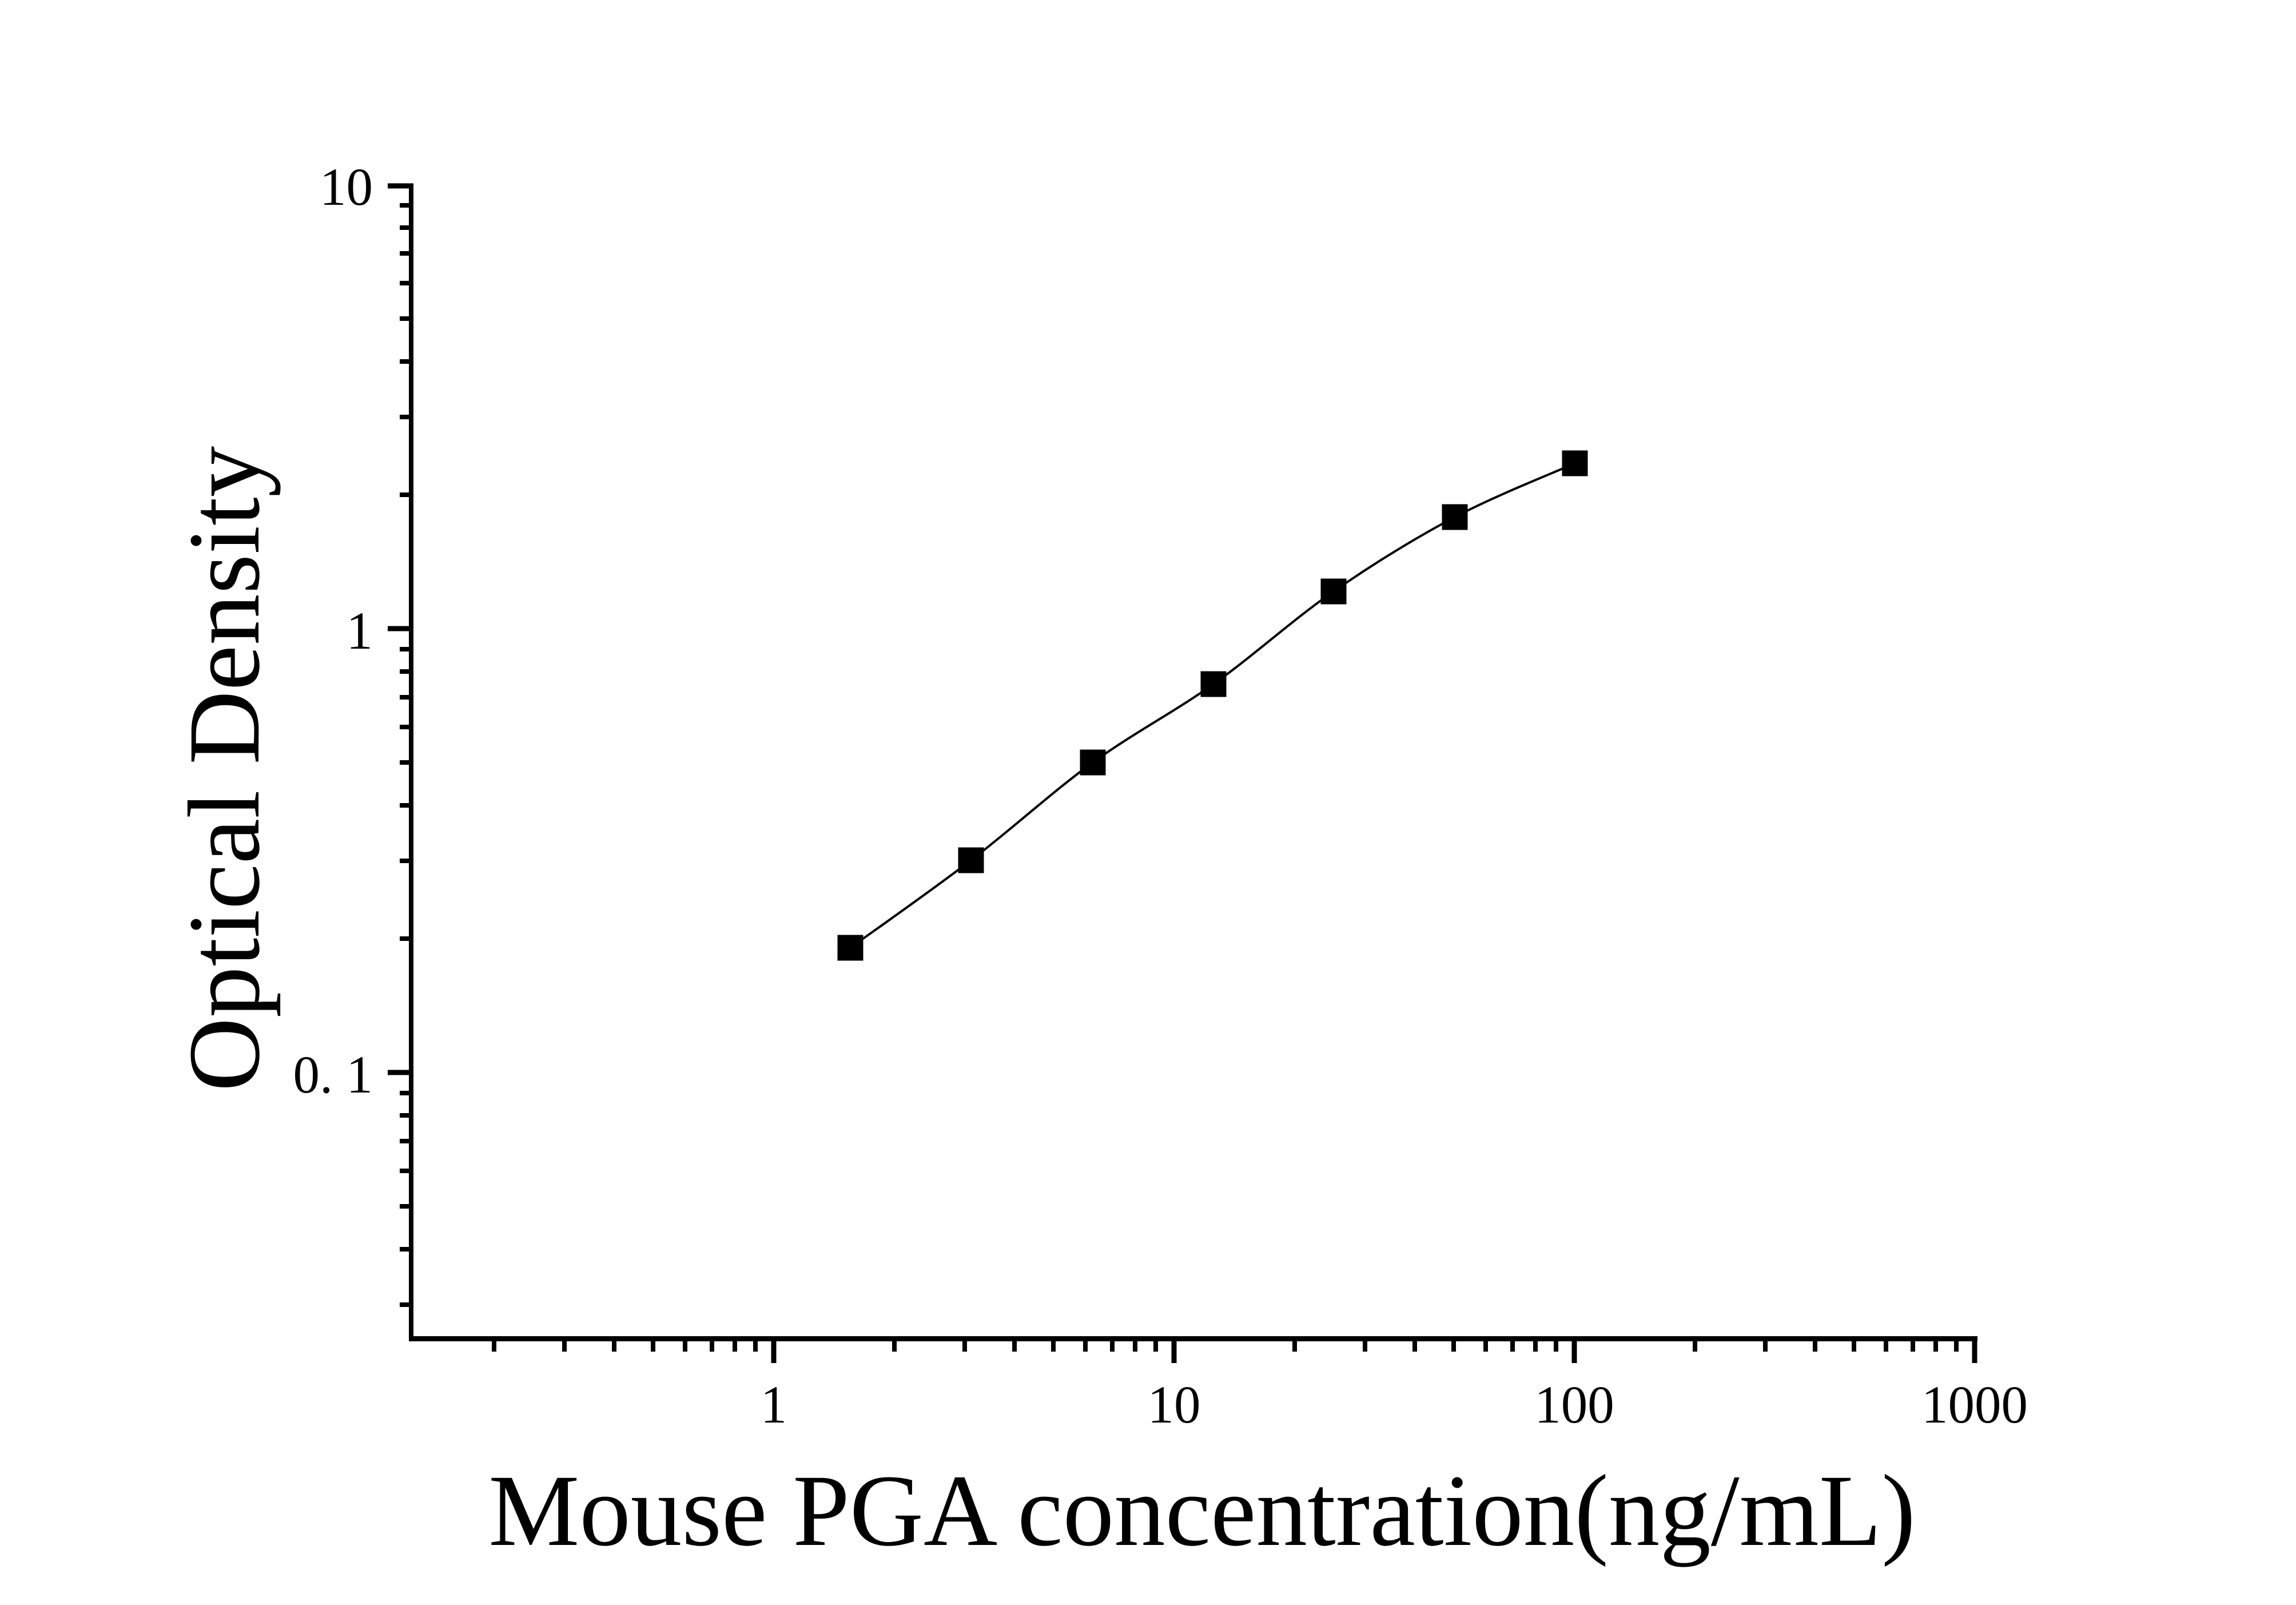 This screenshot has height=1605, width=2296. Describe the element at coordinates (1974, 1405) in the screenshot. I see `svg-text: 1000` at that location.